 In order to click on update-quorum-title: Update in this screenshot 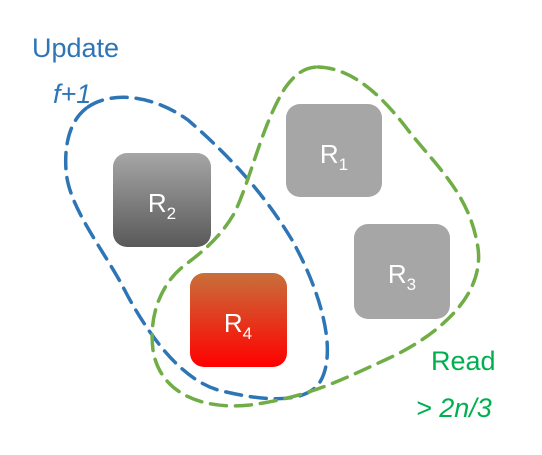, I will do `click(75, 48)`.